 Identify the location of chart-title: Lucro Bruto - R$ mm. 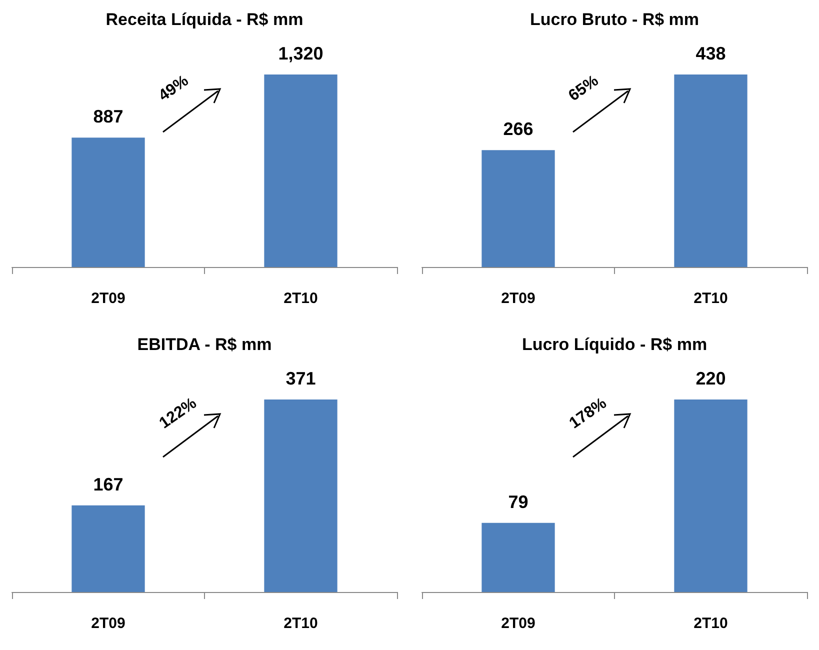
(615, 19).